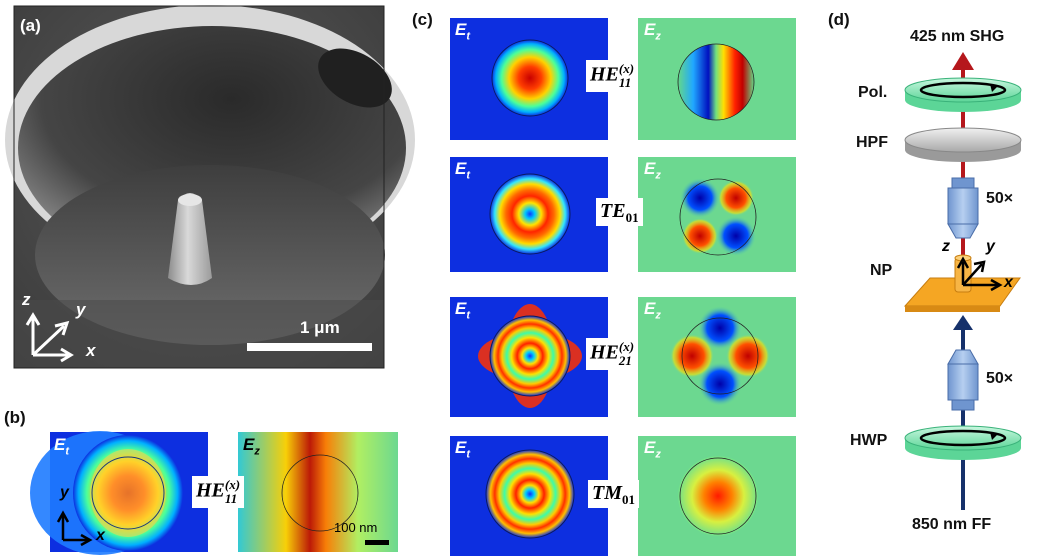 Image resolution: width=1056 pixels, height=560 pixels. What do you see at coordinates (529, 357) in the screenshot?
I see `panel-c-row3-et-map` at bounding box center [529, 357].